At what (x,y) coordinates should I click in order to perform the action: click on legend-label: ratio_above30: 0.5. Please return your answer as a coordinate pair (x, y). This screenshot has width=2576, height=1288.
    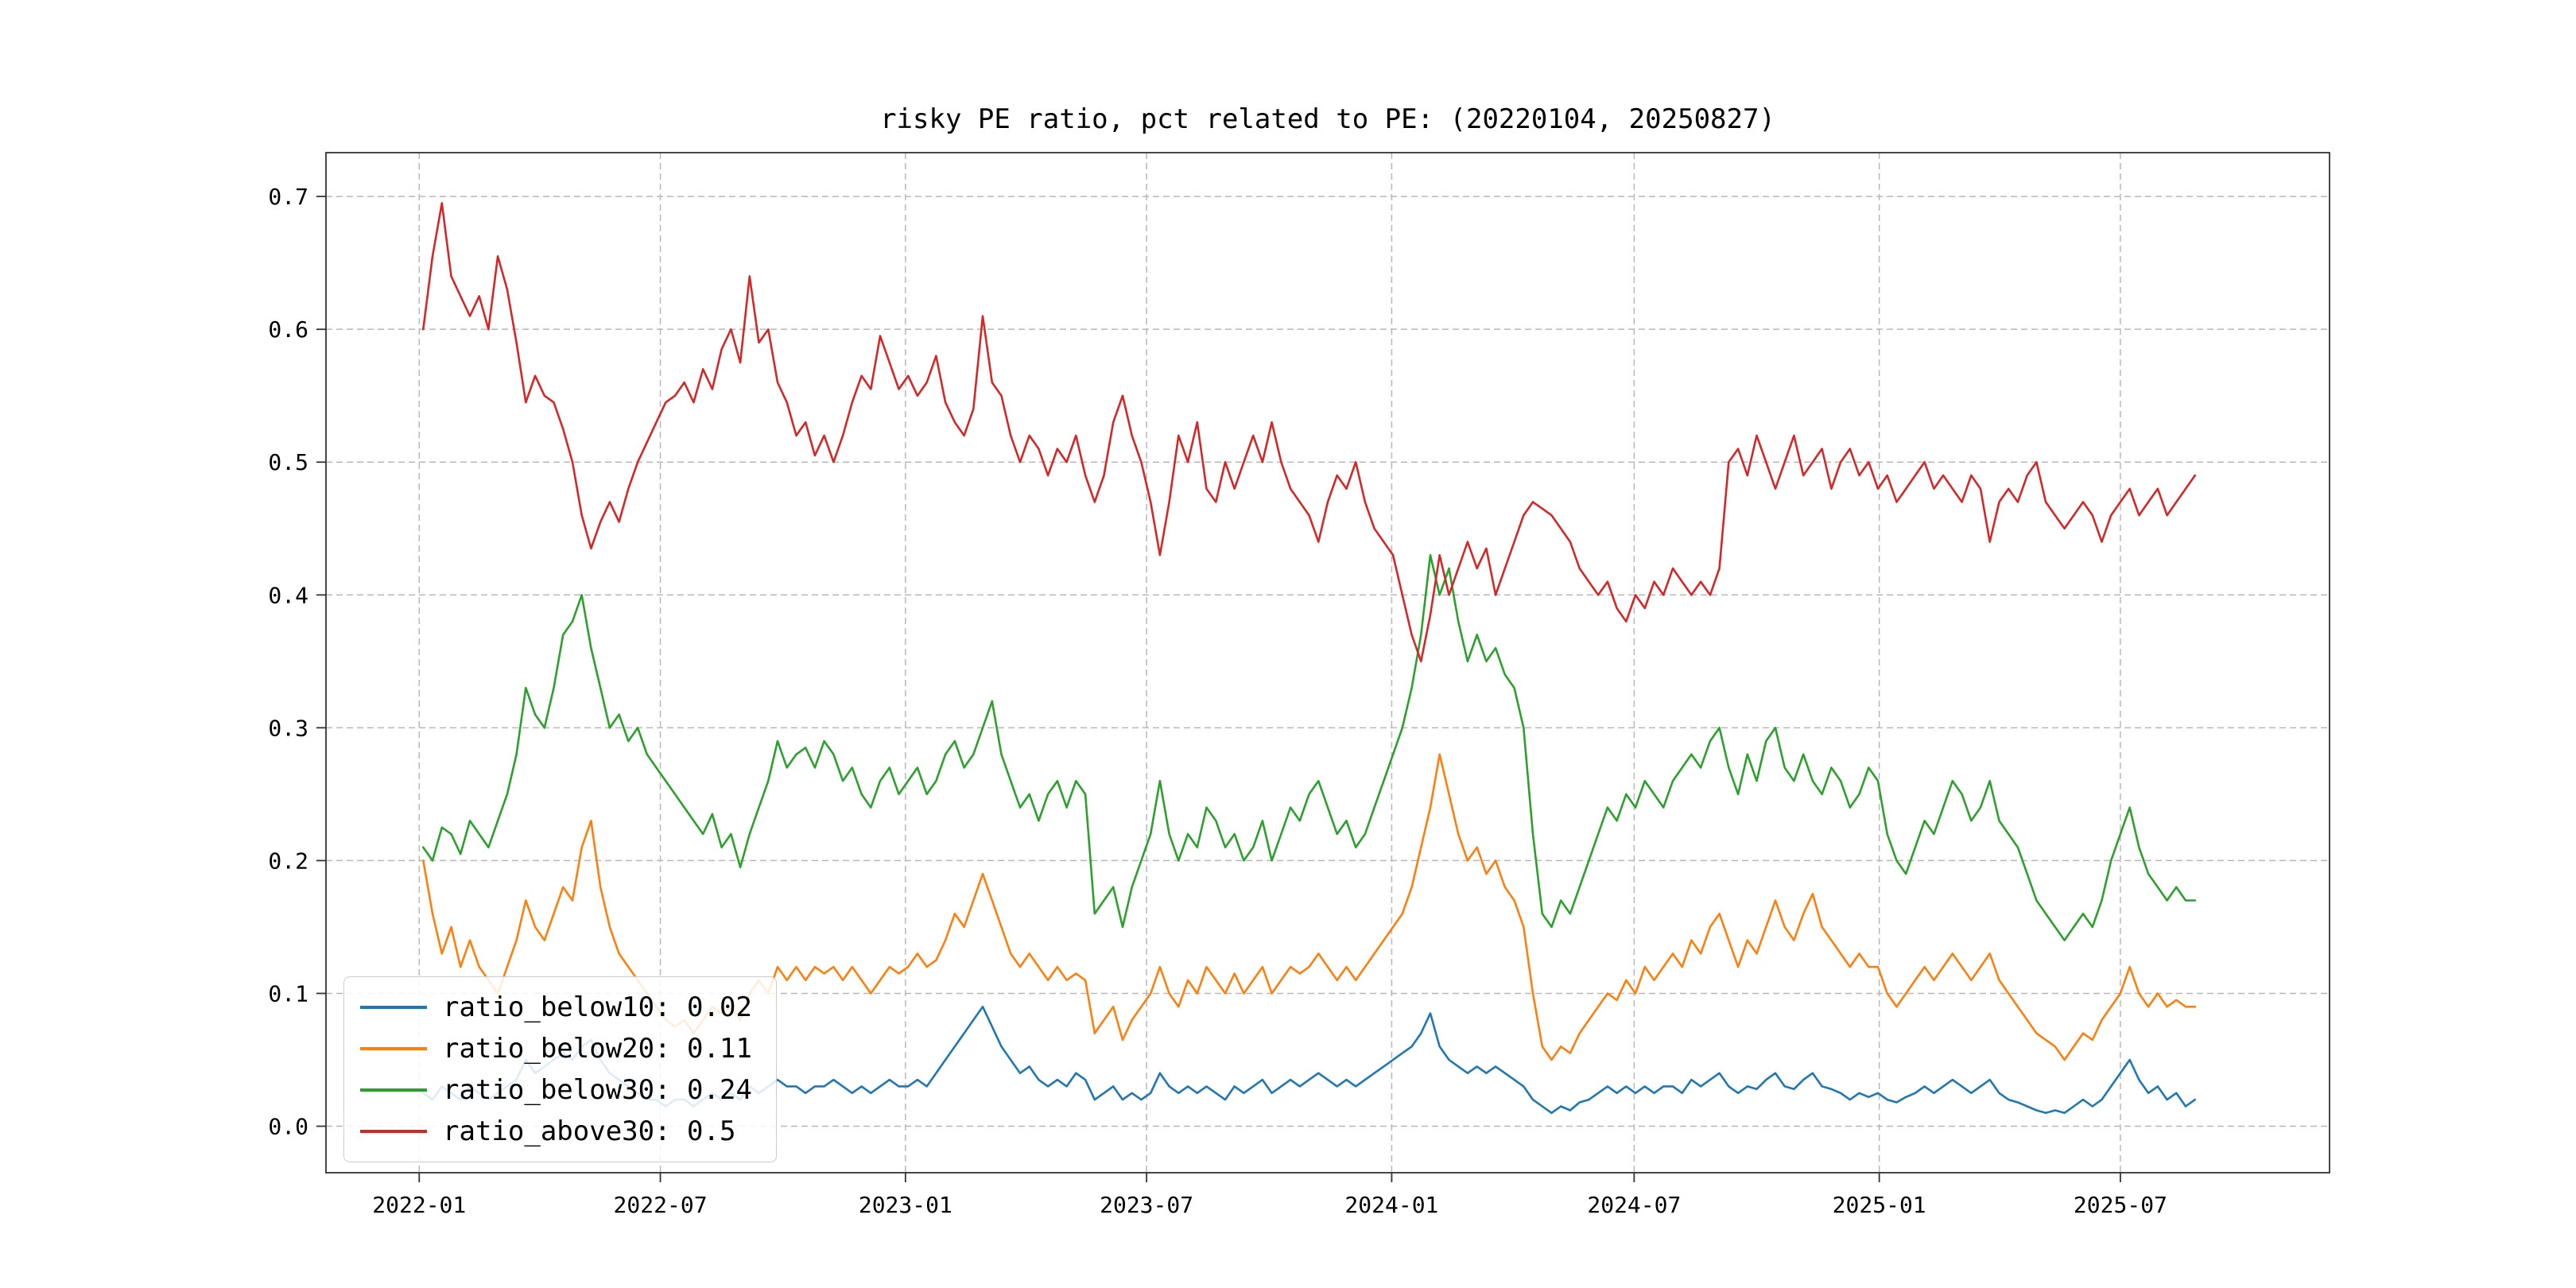
    Looking at the image, I should click on (589, 1131).